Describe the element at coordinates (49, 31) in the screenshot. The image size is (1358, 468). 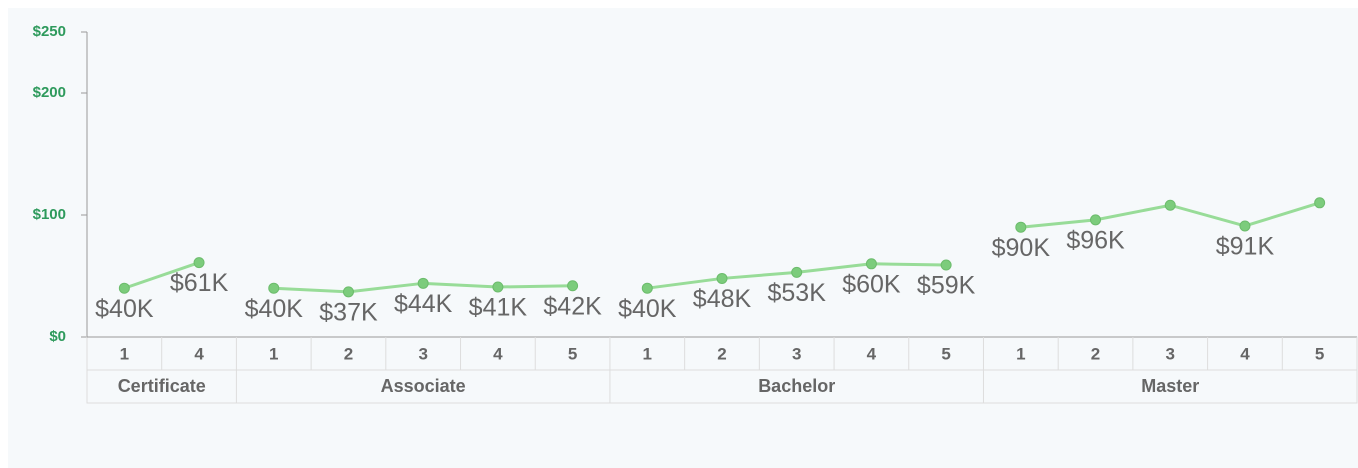
I see `y-tick-label: $250` at that location.